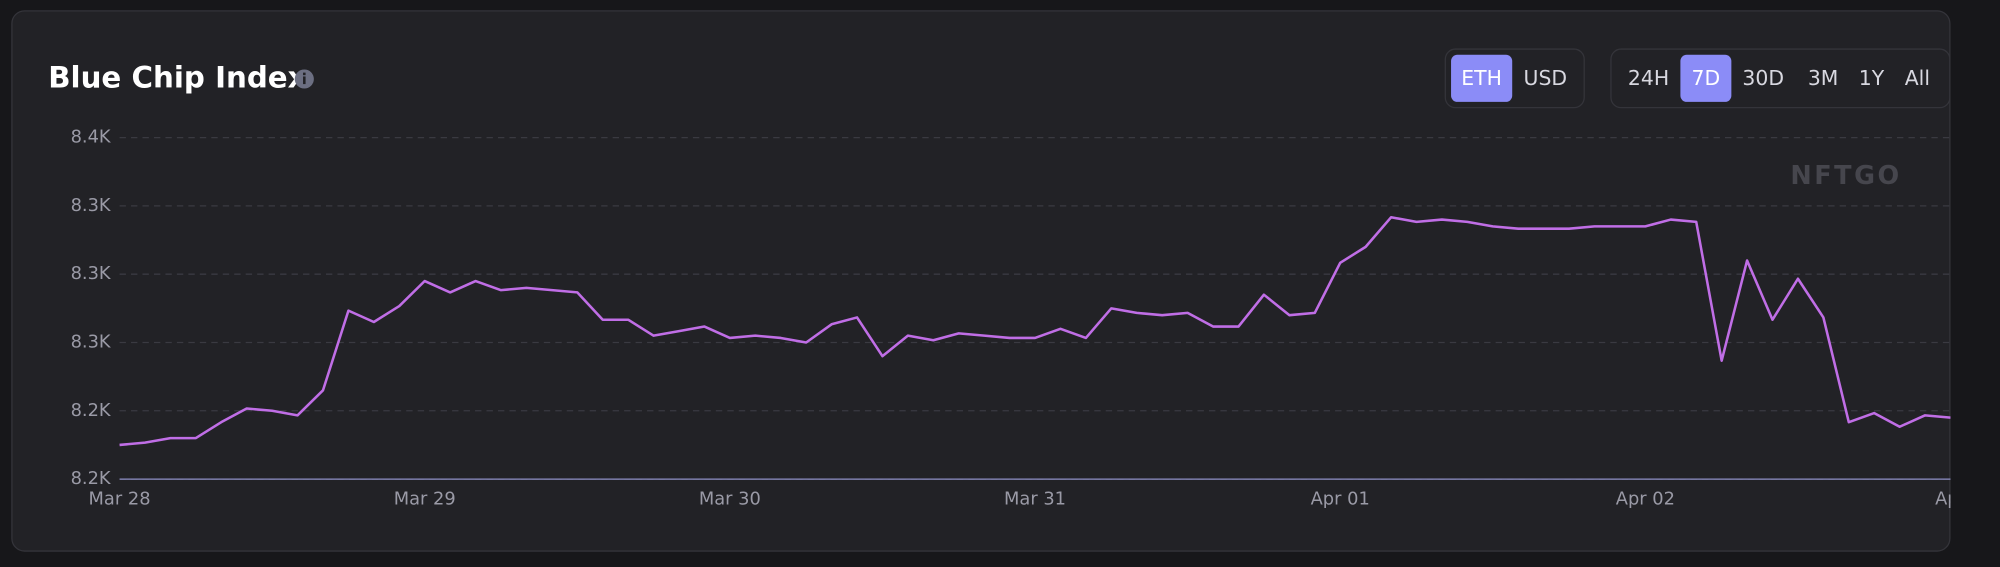 The height and width of the screenshot is (567, 2000). What do you see at coordinates (91, 137) in the screenshot?
I see `y-tick-label: 8.4K` at bounding box center [91, 137].